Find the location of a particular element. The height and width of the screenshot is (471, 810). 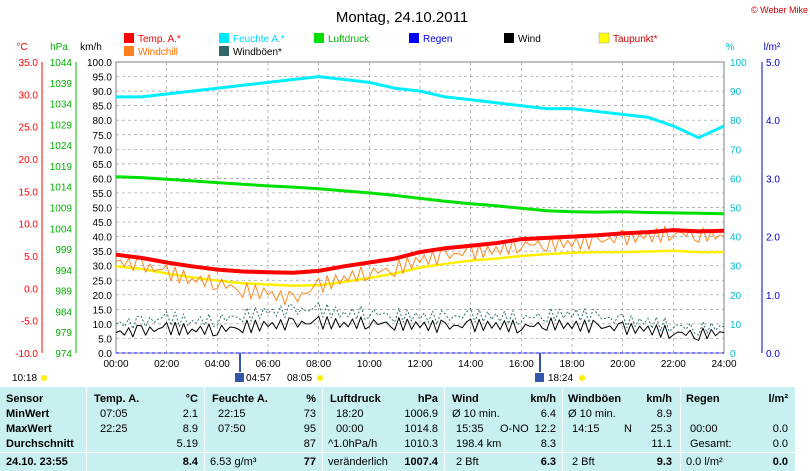

sun-markers: 10:18 04:57 08:05 18:24 is located at coordinates (298, 368).